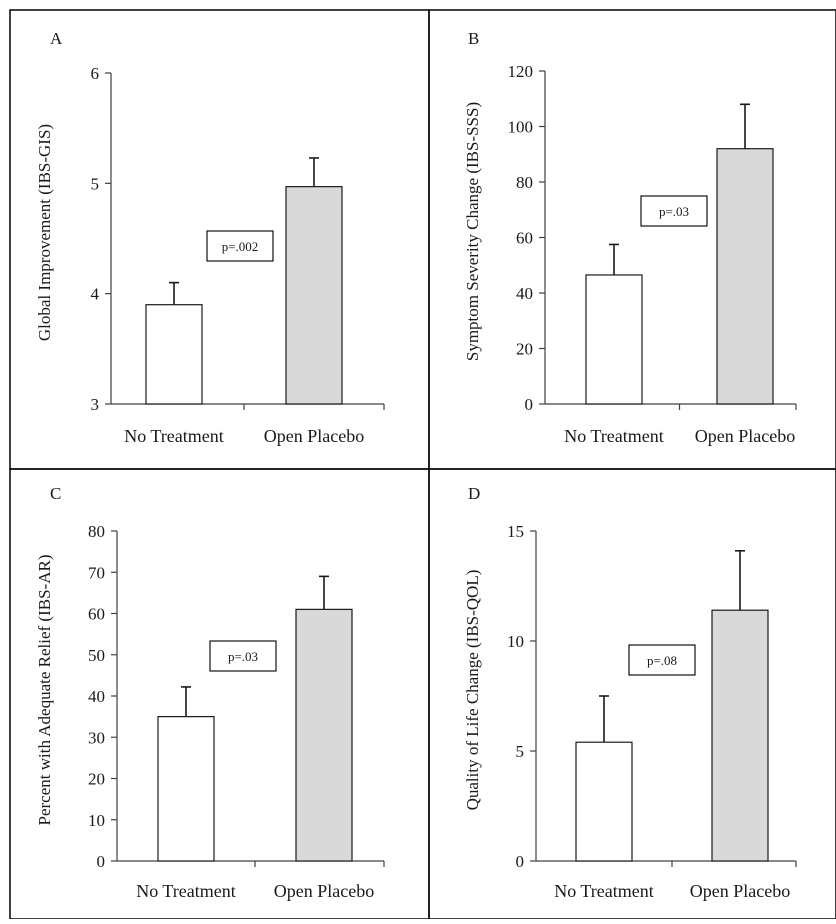  What do you see at coordinates (55, 493) in the screenshot?
I see `panel-c-label: C` at bounding box center [55, 493].